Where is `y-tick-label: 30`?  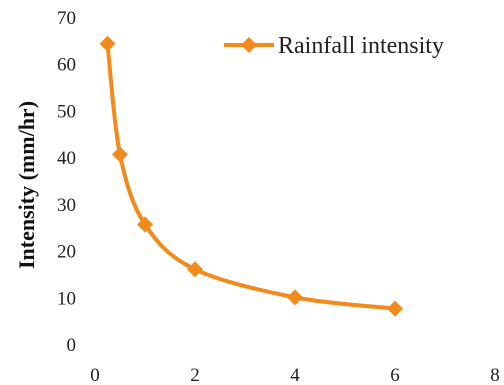
y-tick-label: 30 is located at coordinates (66, 205).